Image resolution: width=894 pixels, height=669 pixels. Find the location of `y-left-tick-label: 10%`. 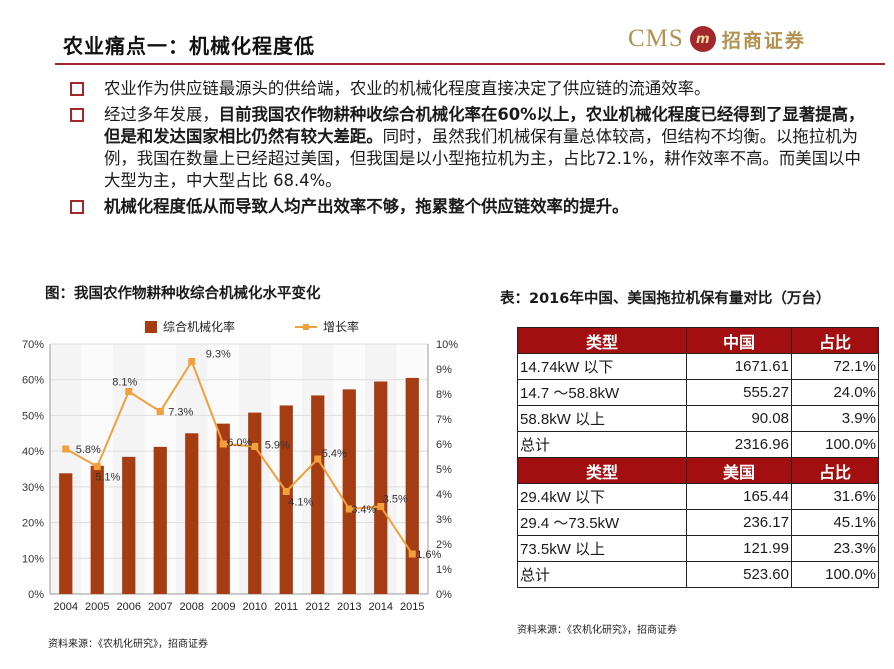

y-left-tick-label: 10% is located at coordinates (33, 559).